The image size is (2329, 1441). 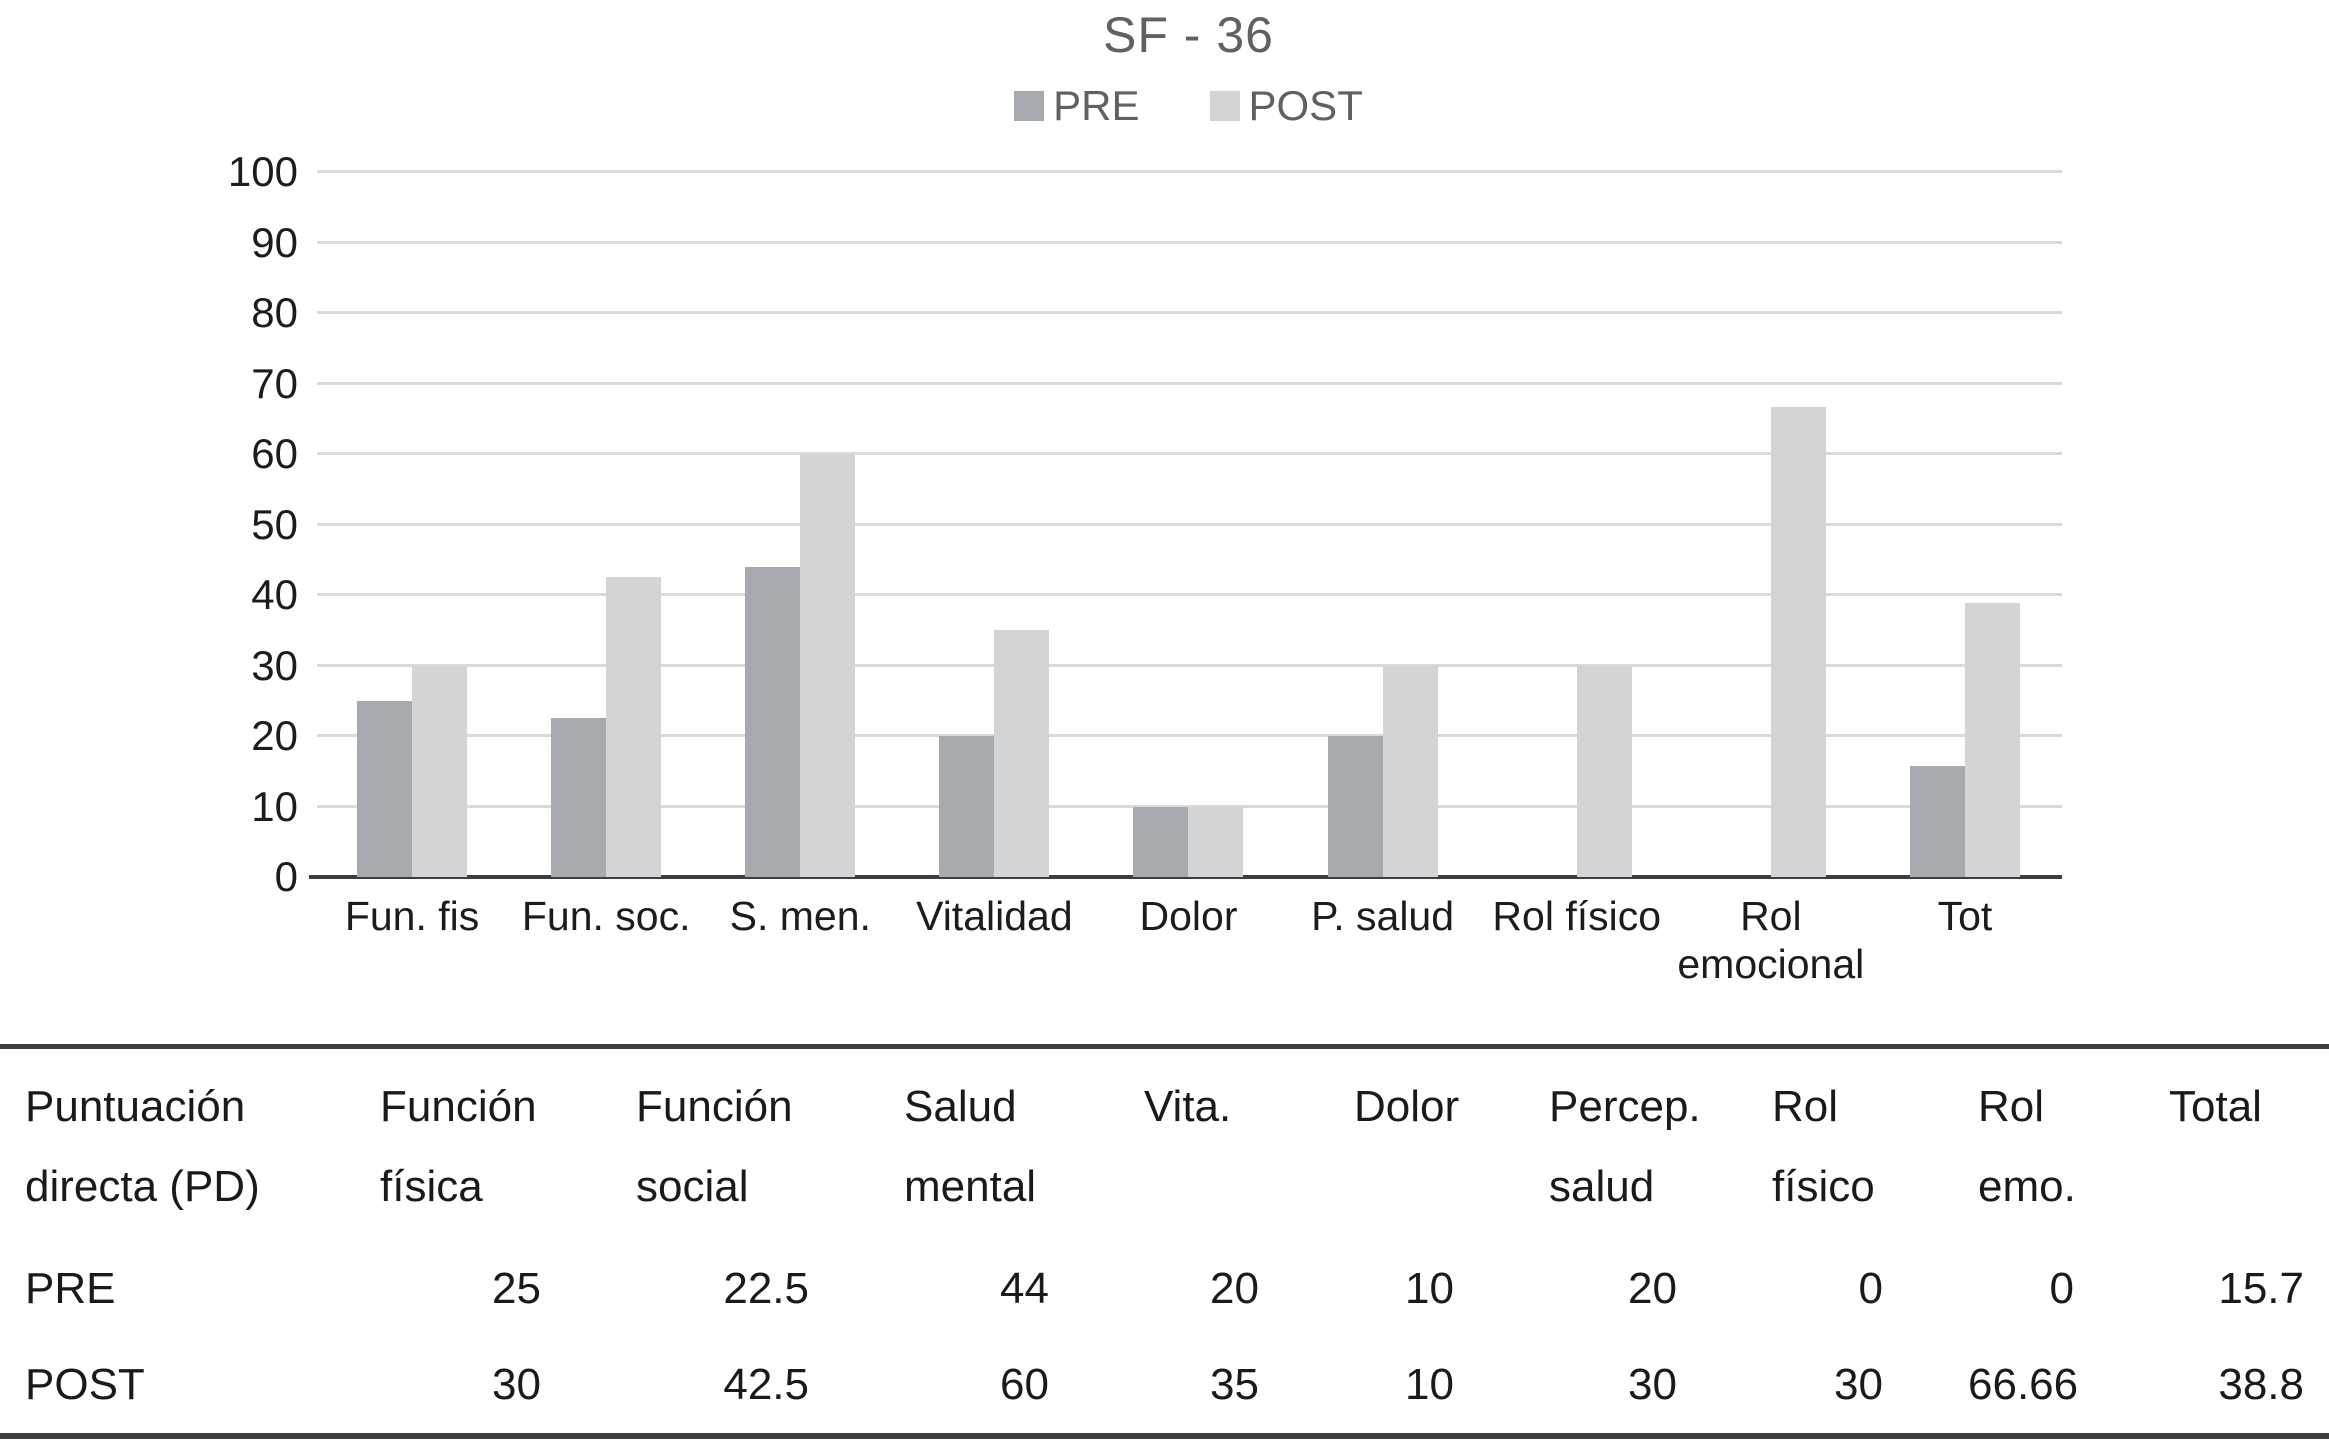 I want to click on bar-pre-p-salud, so click(x=1355, y=806).